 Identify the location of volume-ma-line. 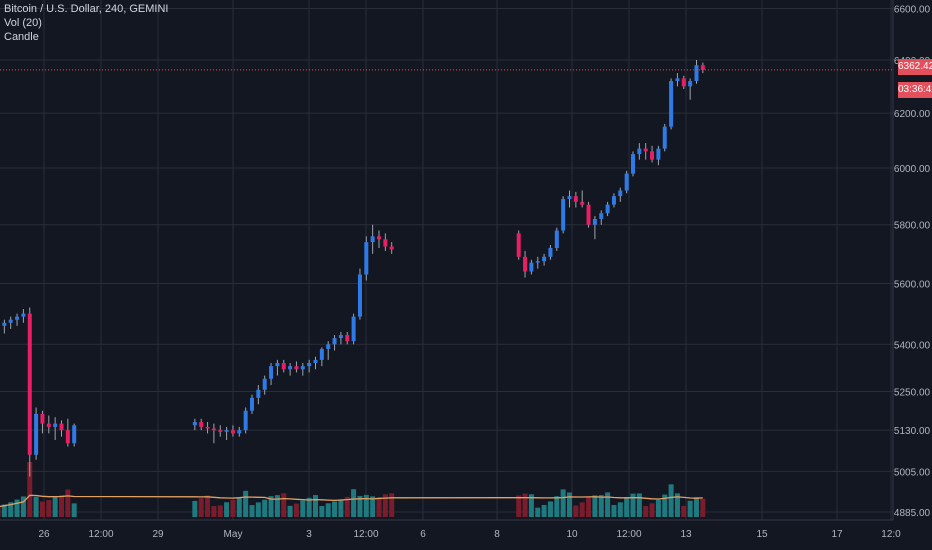
(351, 501).